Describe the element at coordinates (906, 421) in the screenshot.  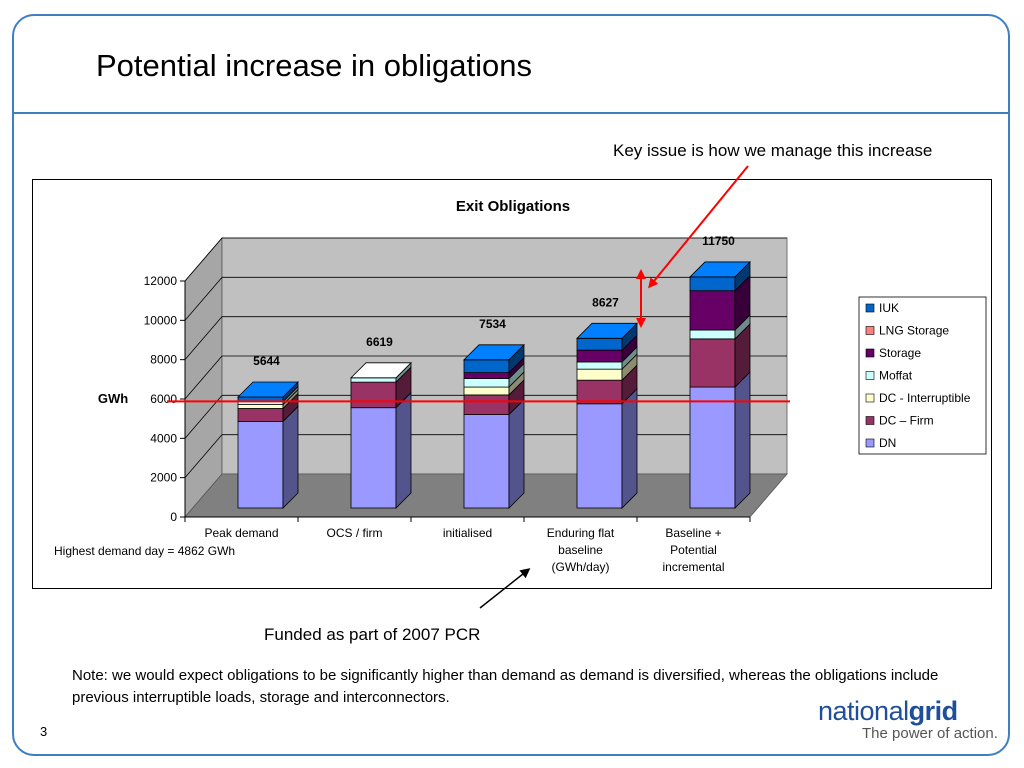
I see `legend-label: DC – Firm` at that location.